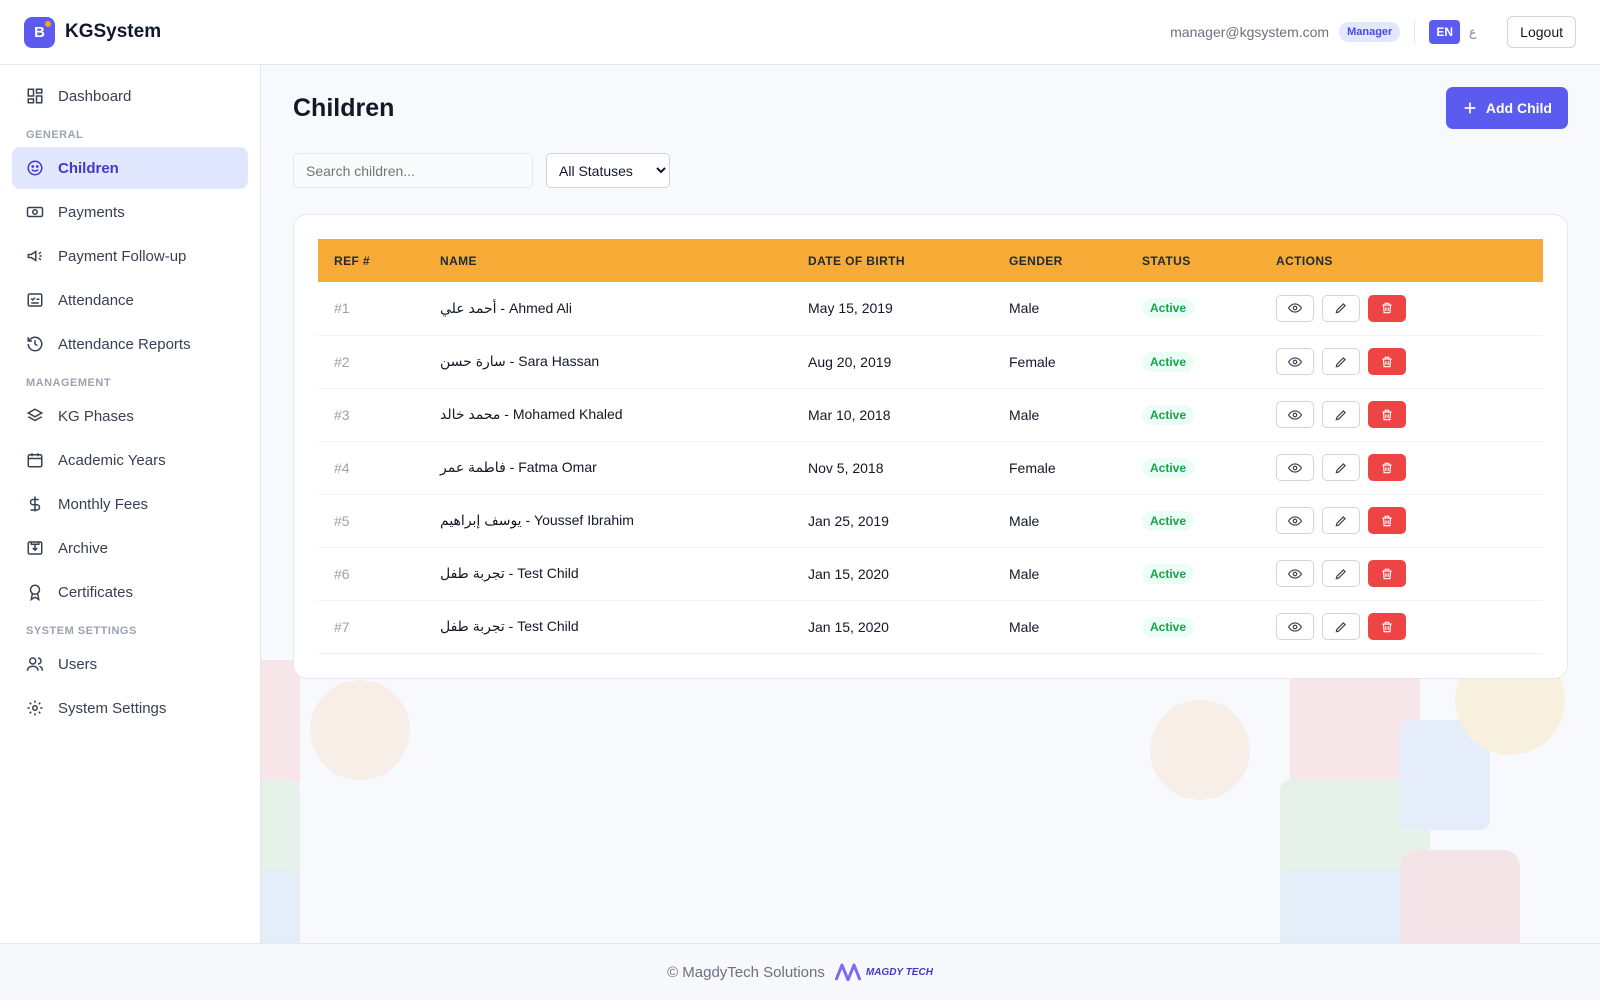 The height and width of the screenshot is (1000, 1600). What do you see at coordinates (130, 504) in the screenshot?
I see `sidebar-item-monthly-fees: Monthly Fees` at bounding box center [130, 504].